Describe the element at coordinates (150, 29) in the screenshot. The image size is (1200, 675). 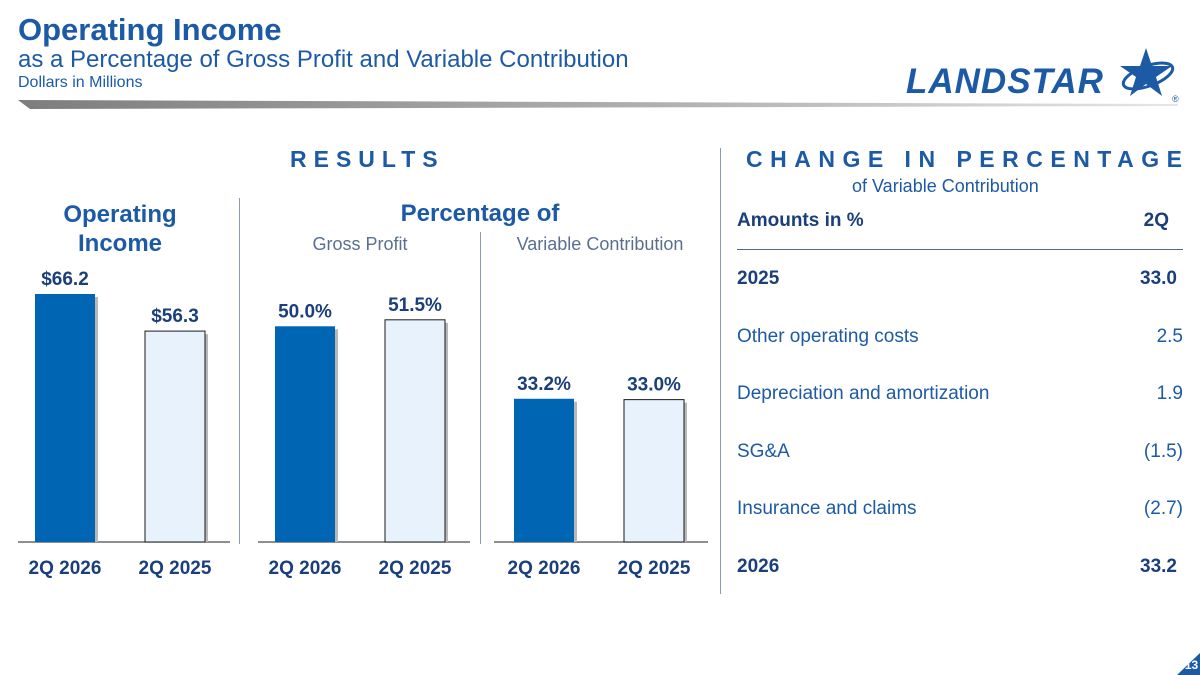
I see `page-title: Operating Income` at that location.